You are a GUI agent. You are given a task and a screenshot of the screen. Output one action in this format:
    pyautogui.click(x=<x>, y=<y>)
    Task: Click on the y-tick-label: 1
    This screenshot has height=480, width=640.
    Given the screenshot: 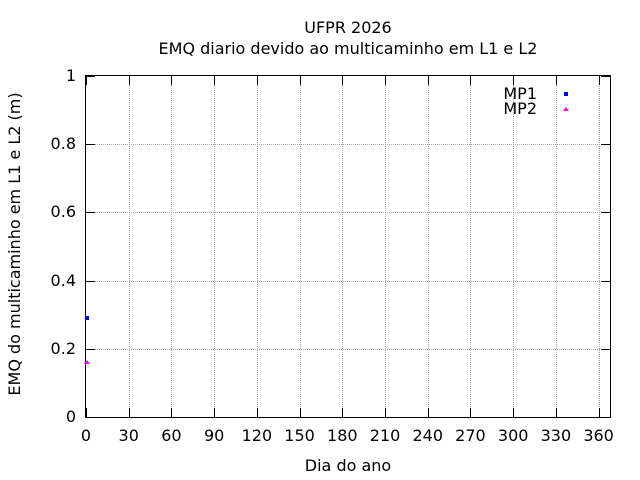 What is the action you would take?
    pyautogui.click(x=70, y=75)
    